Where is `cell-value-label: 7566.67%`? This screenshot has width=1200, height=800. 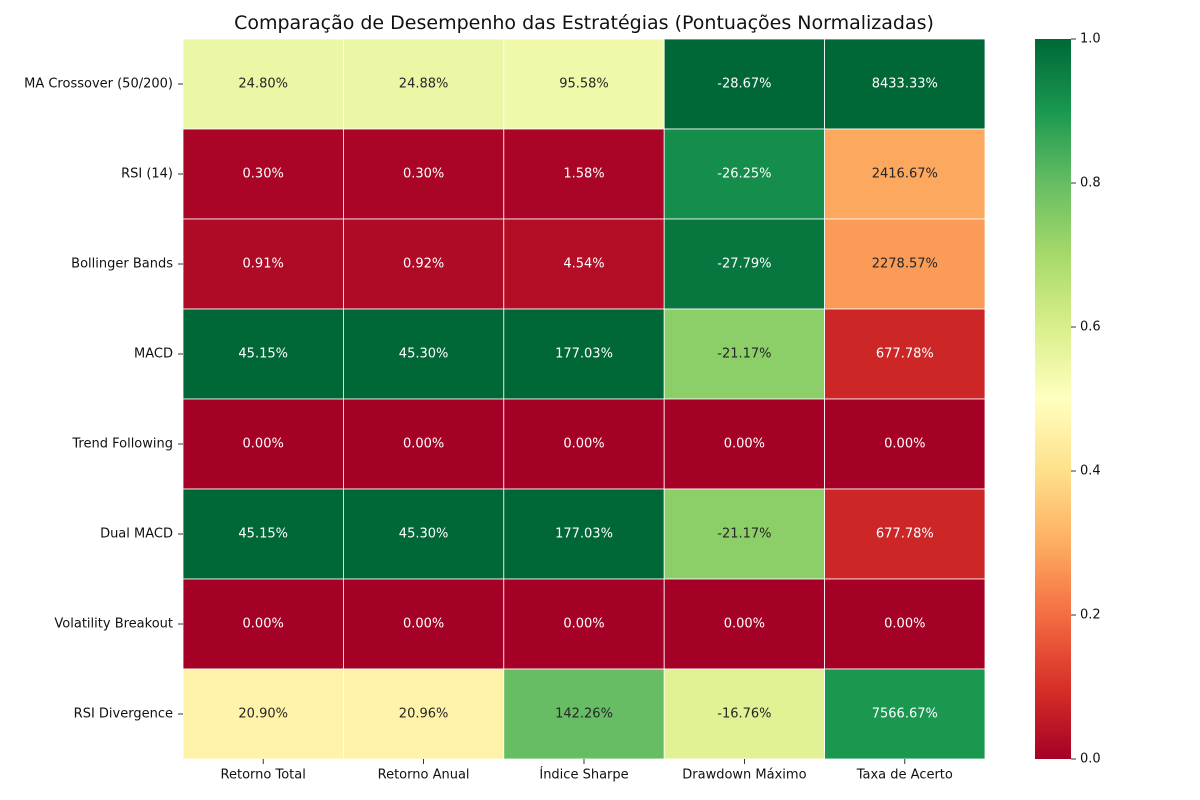
cell-value-label: 7566.67% is located at coordinates (905, 714).